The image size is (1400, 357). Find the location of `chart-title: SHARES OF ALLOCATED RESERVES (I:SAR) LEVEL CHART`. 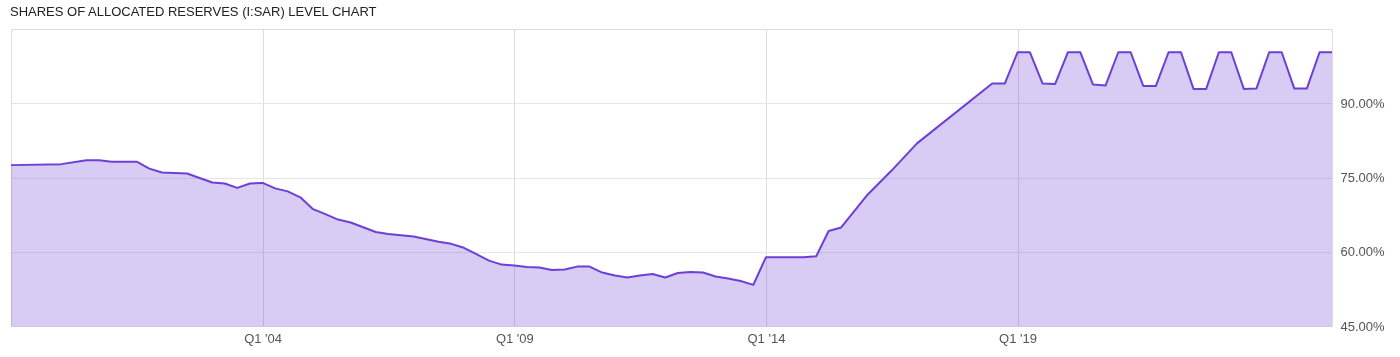

chart-title: SHARES OF ALLOCATED RESERVES (I:SAR) LEVEL CHART is located at coordinates (193, 11).